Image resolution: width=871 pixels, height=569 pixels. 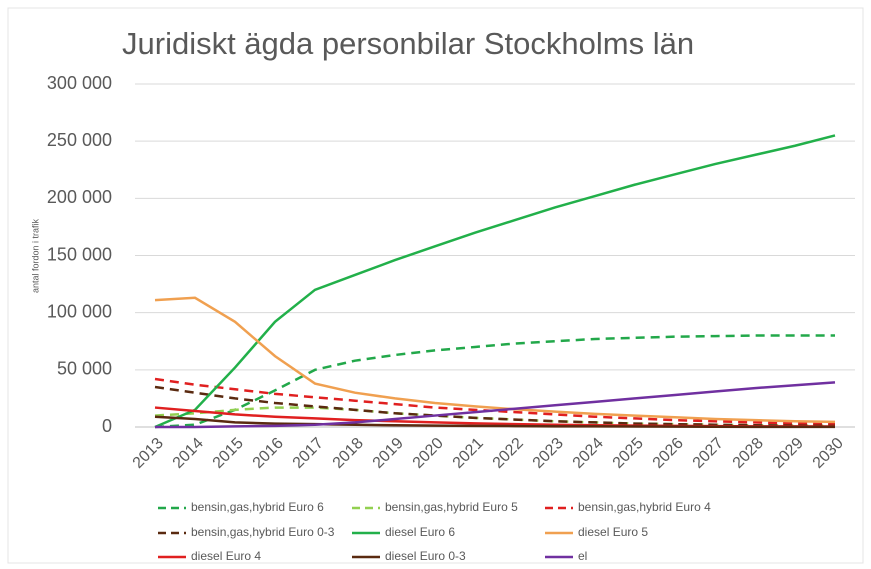 I want to click on y-axis-label: antal fordon i trafik, so click(x=35, y=255).